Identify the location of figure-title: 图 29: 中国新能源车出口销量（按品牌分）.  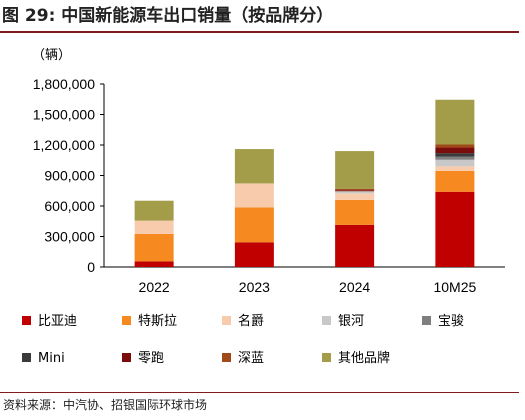
(168, 16).